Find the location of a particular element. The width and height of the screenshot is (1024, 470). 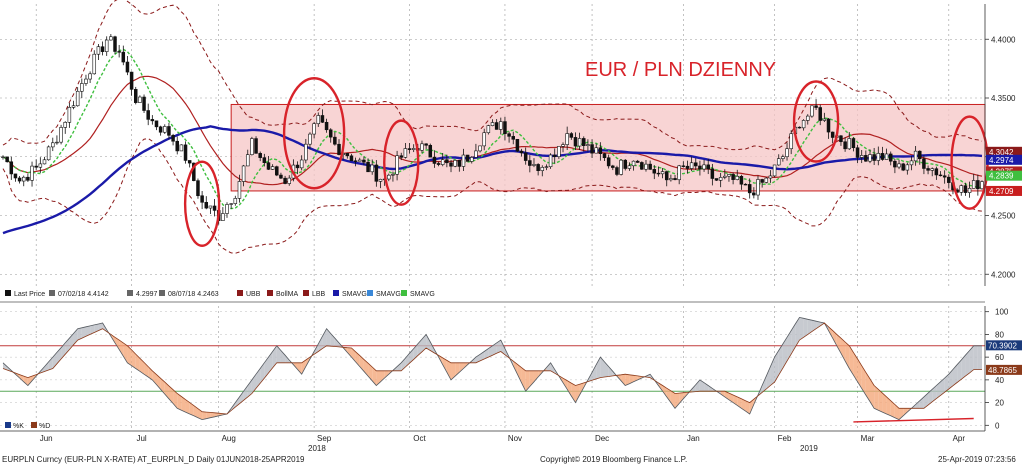

highlight-ellipse is located at coordinates (314, 133).